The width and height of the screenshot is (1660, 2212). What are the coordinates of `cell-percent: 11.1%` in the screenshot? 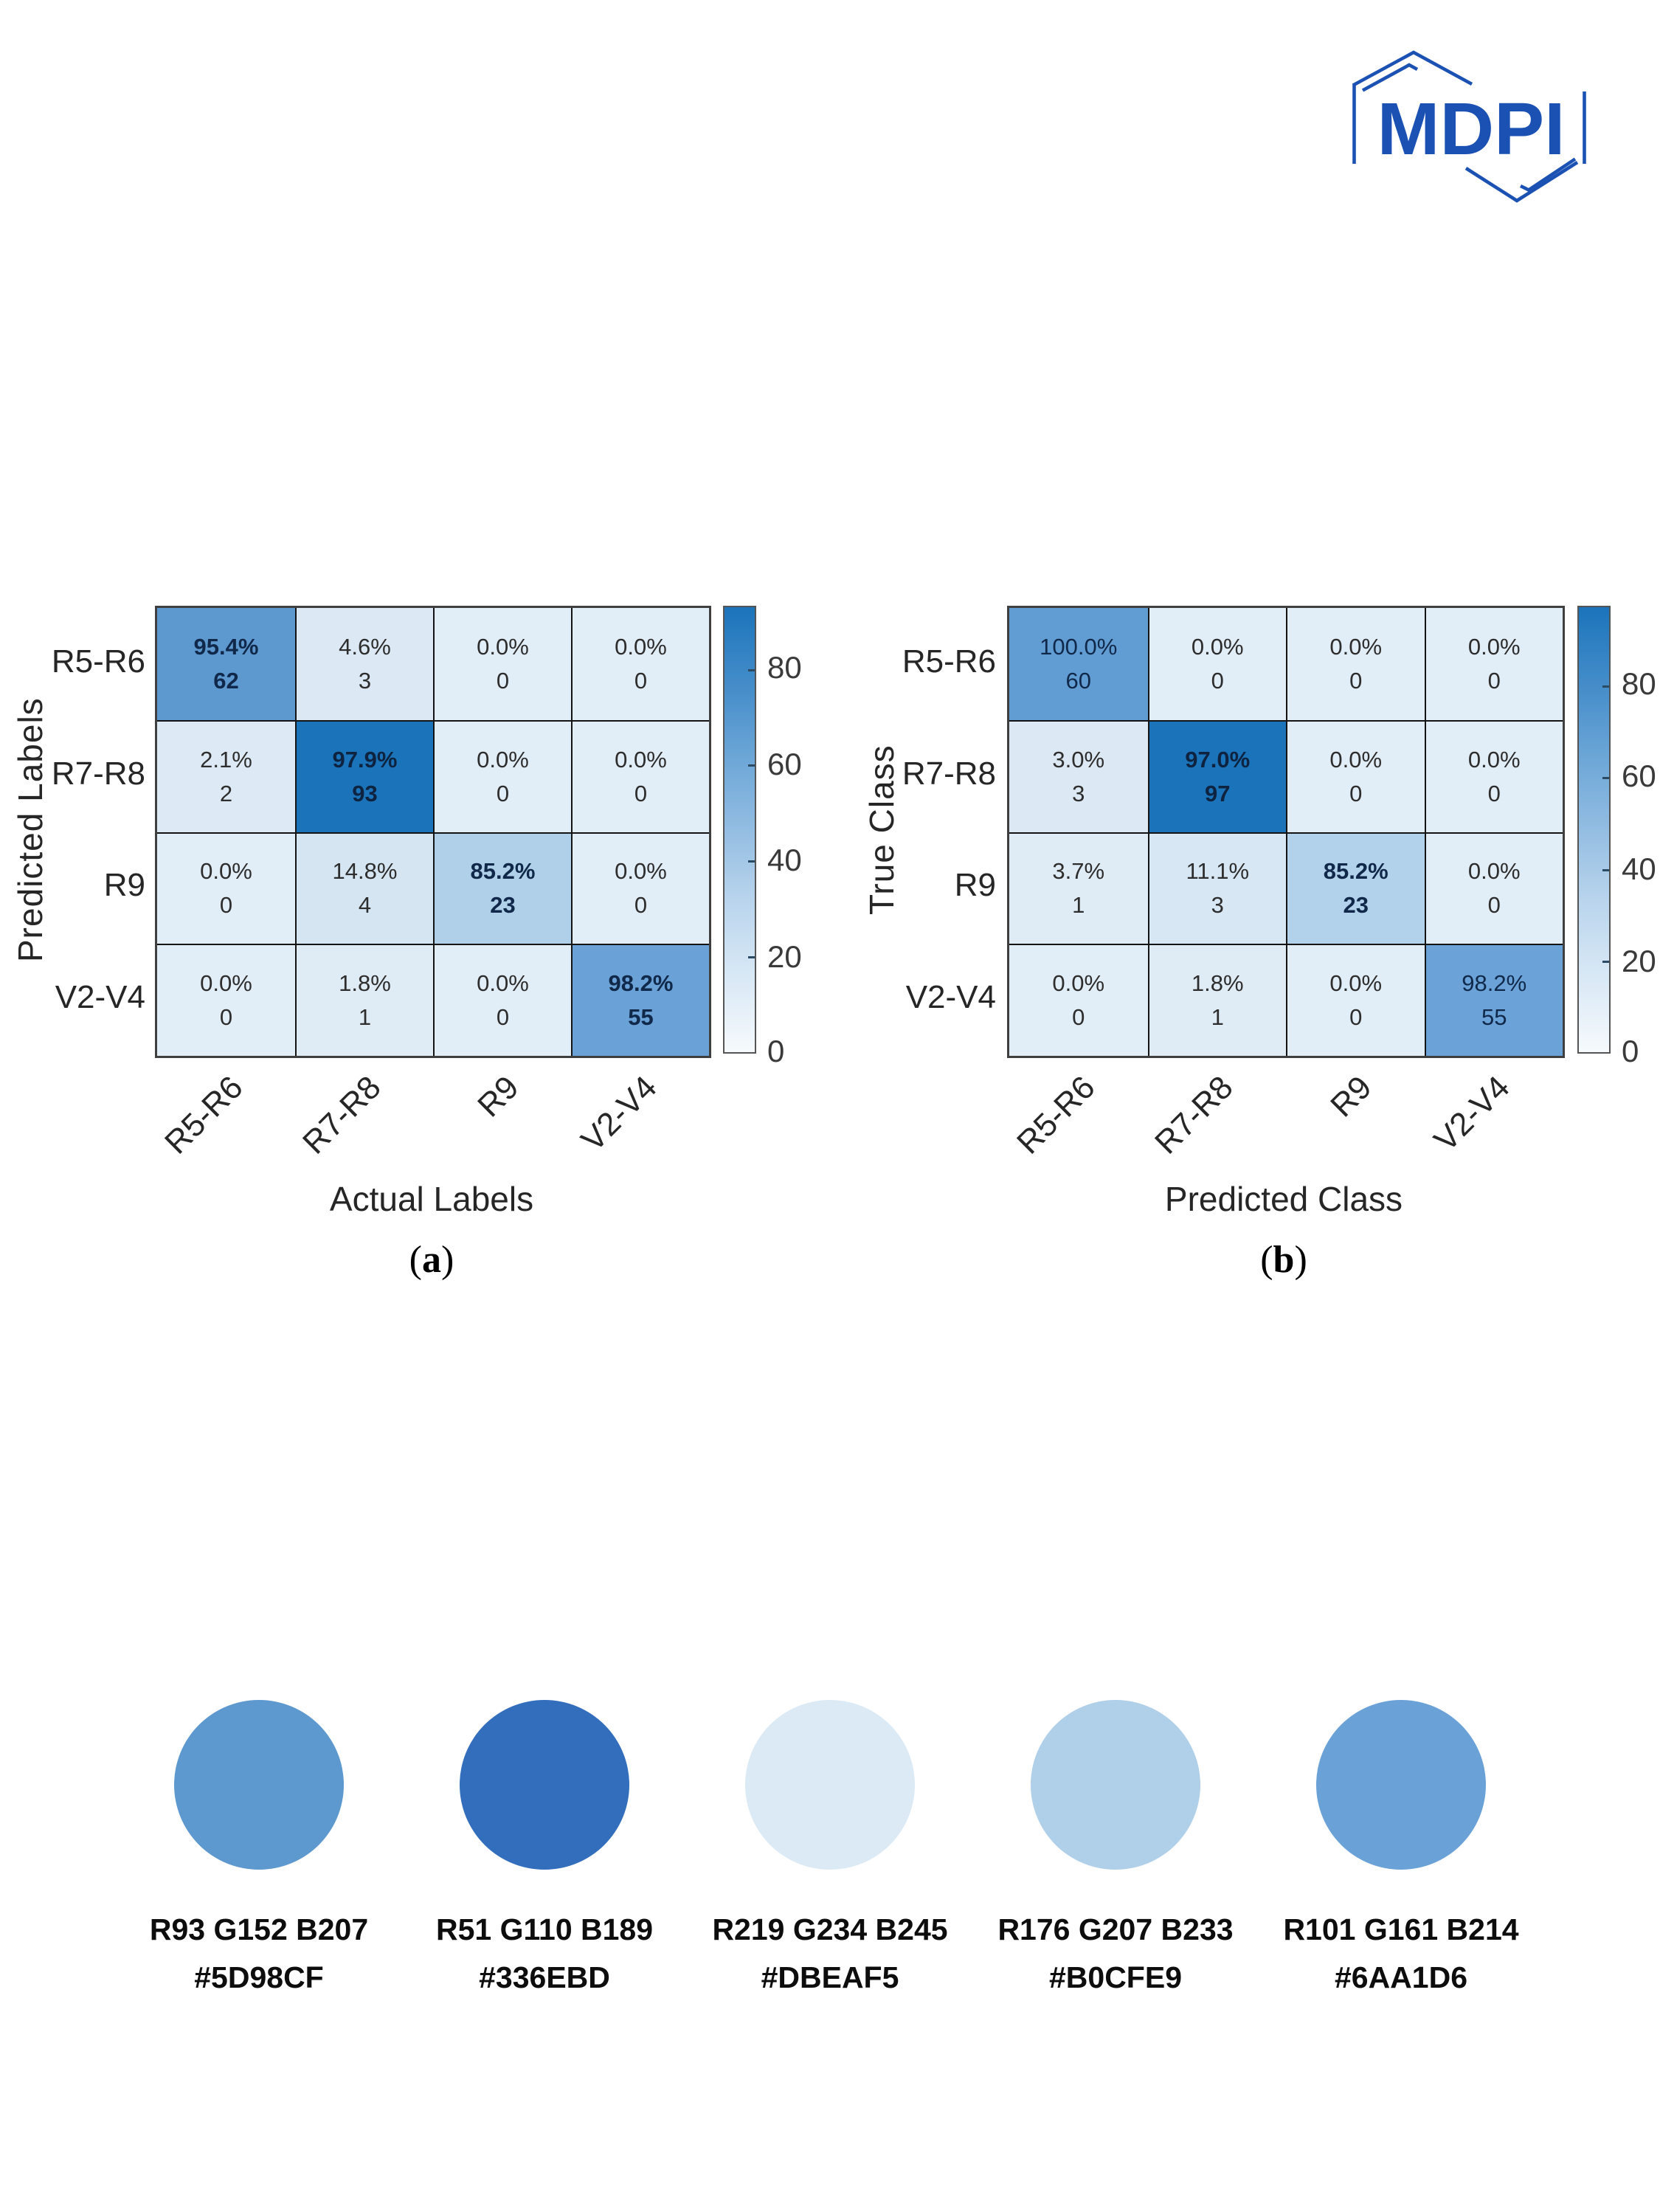 It's located at (1218, 871).